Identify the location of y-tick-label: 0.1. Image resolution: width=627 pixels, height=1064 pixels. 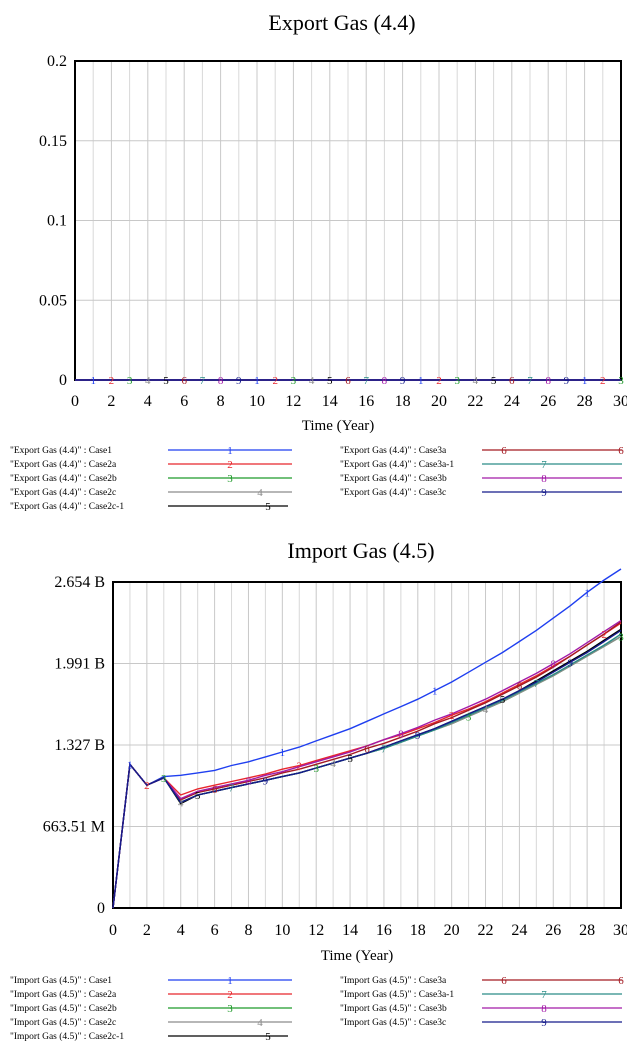
(57, 221).